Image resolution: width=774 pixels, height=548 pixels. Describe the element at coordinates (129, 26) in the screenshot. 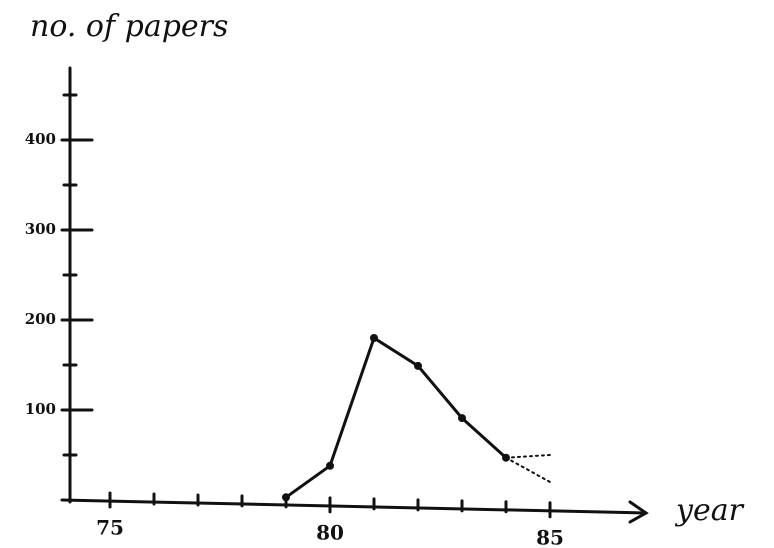

I see `y-axis-label: no. of papers` at that location.